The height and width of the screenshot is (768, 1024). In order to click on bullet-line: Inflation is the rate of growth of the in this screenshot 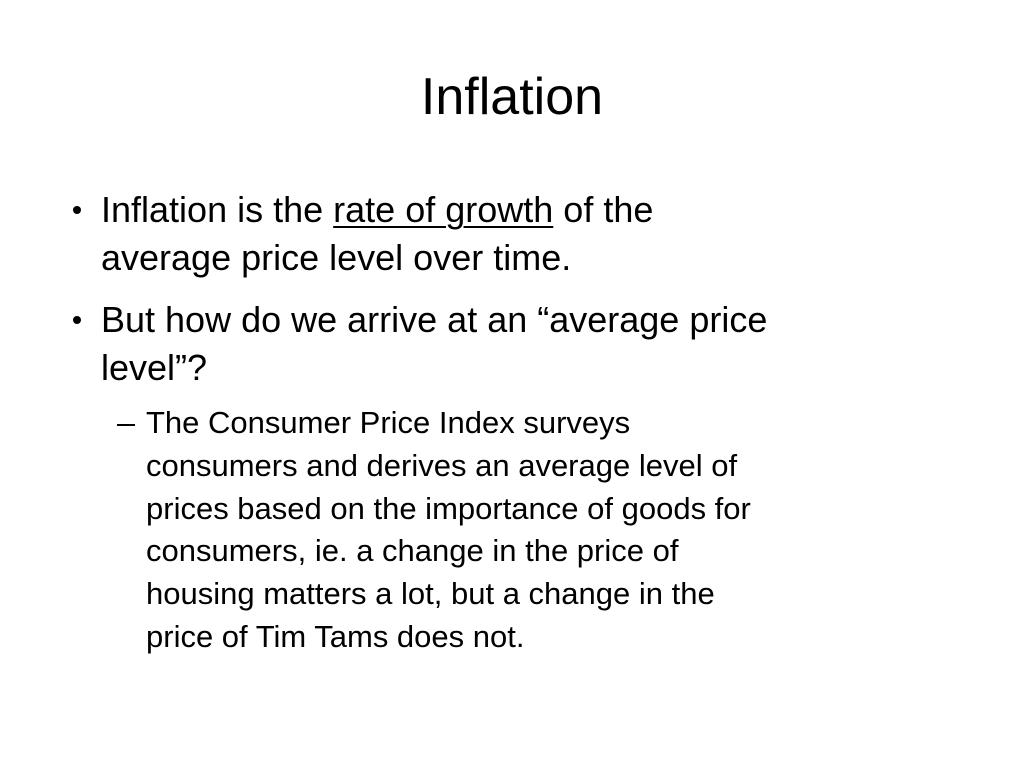, I will do `click(377, 210)`.